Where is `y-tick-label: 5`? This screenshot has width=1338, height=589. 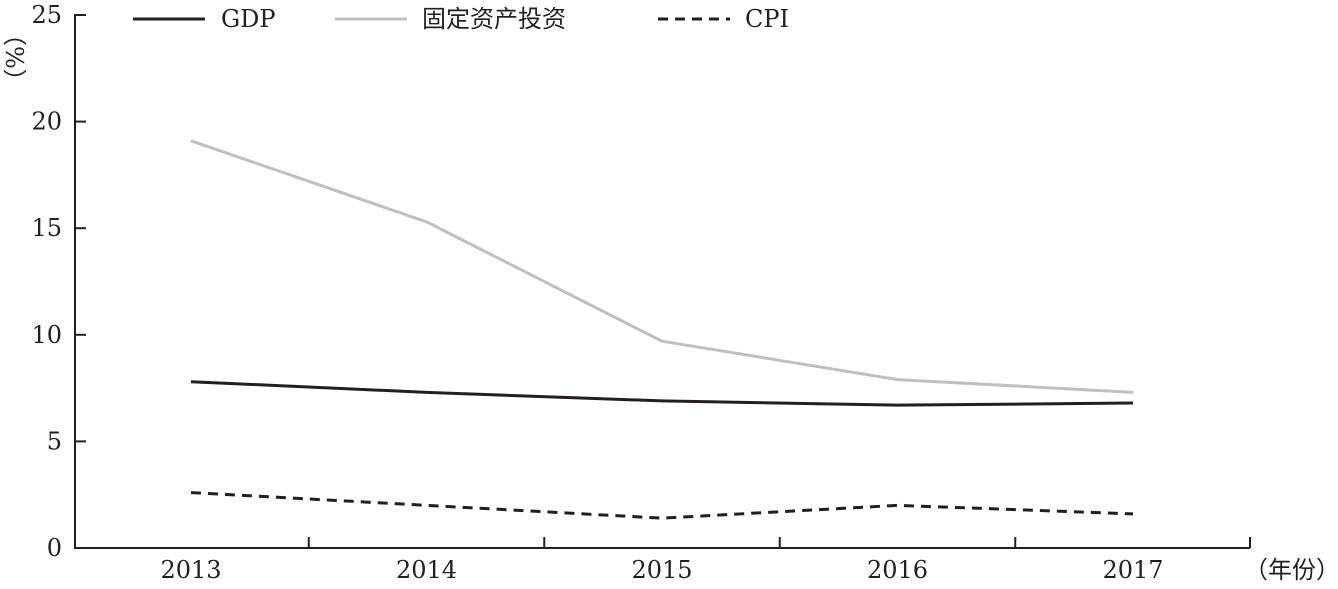
y-tick-label: 5 is located at coordinates (54, 441).